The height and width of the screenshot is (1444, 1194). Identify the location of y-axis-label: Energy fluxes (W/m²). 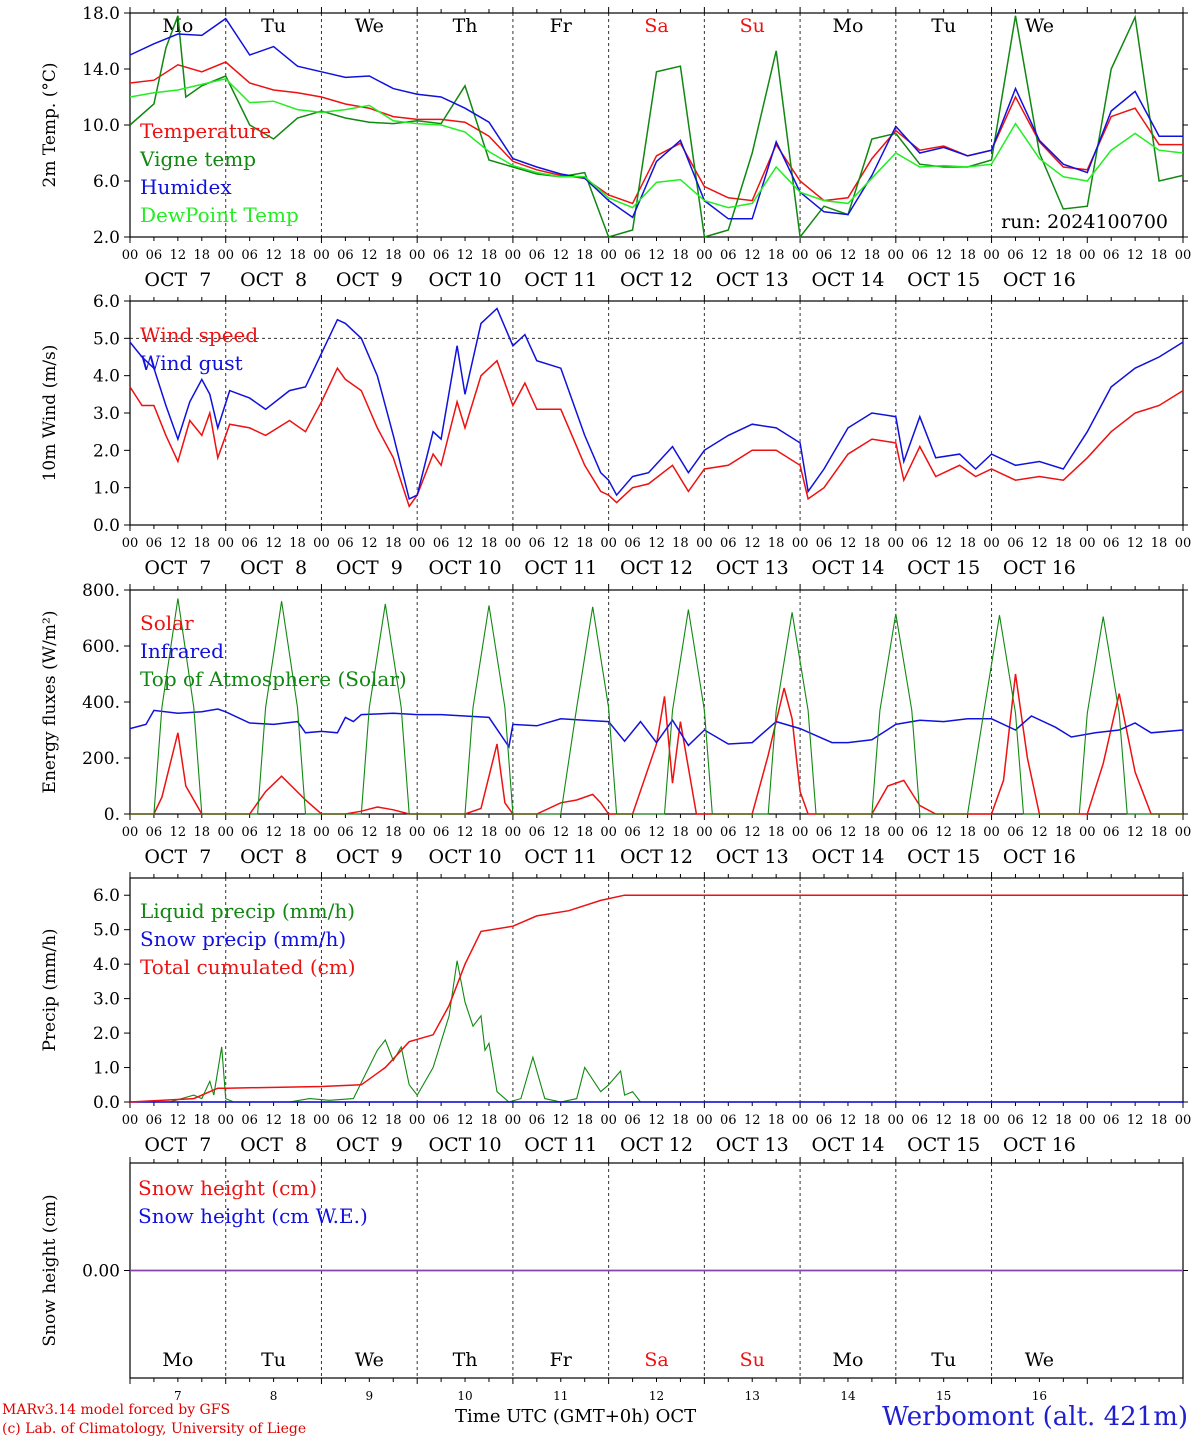
(50, 702).